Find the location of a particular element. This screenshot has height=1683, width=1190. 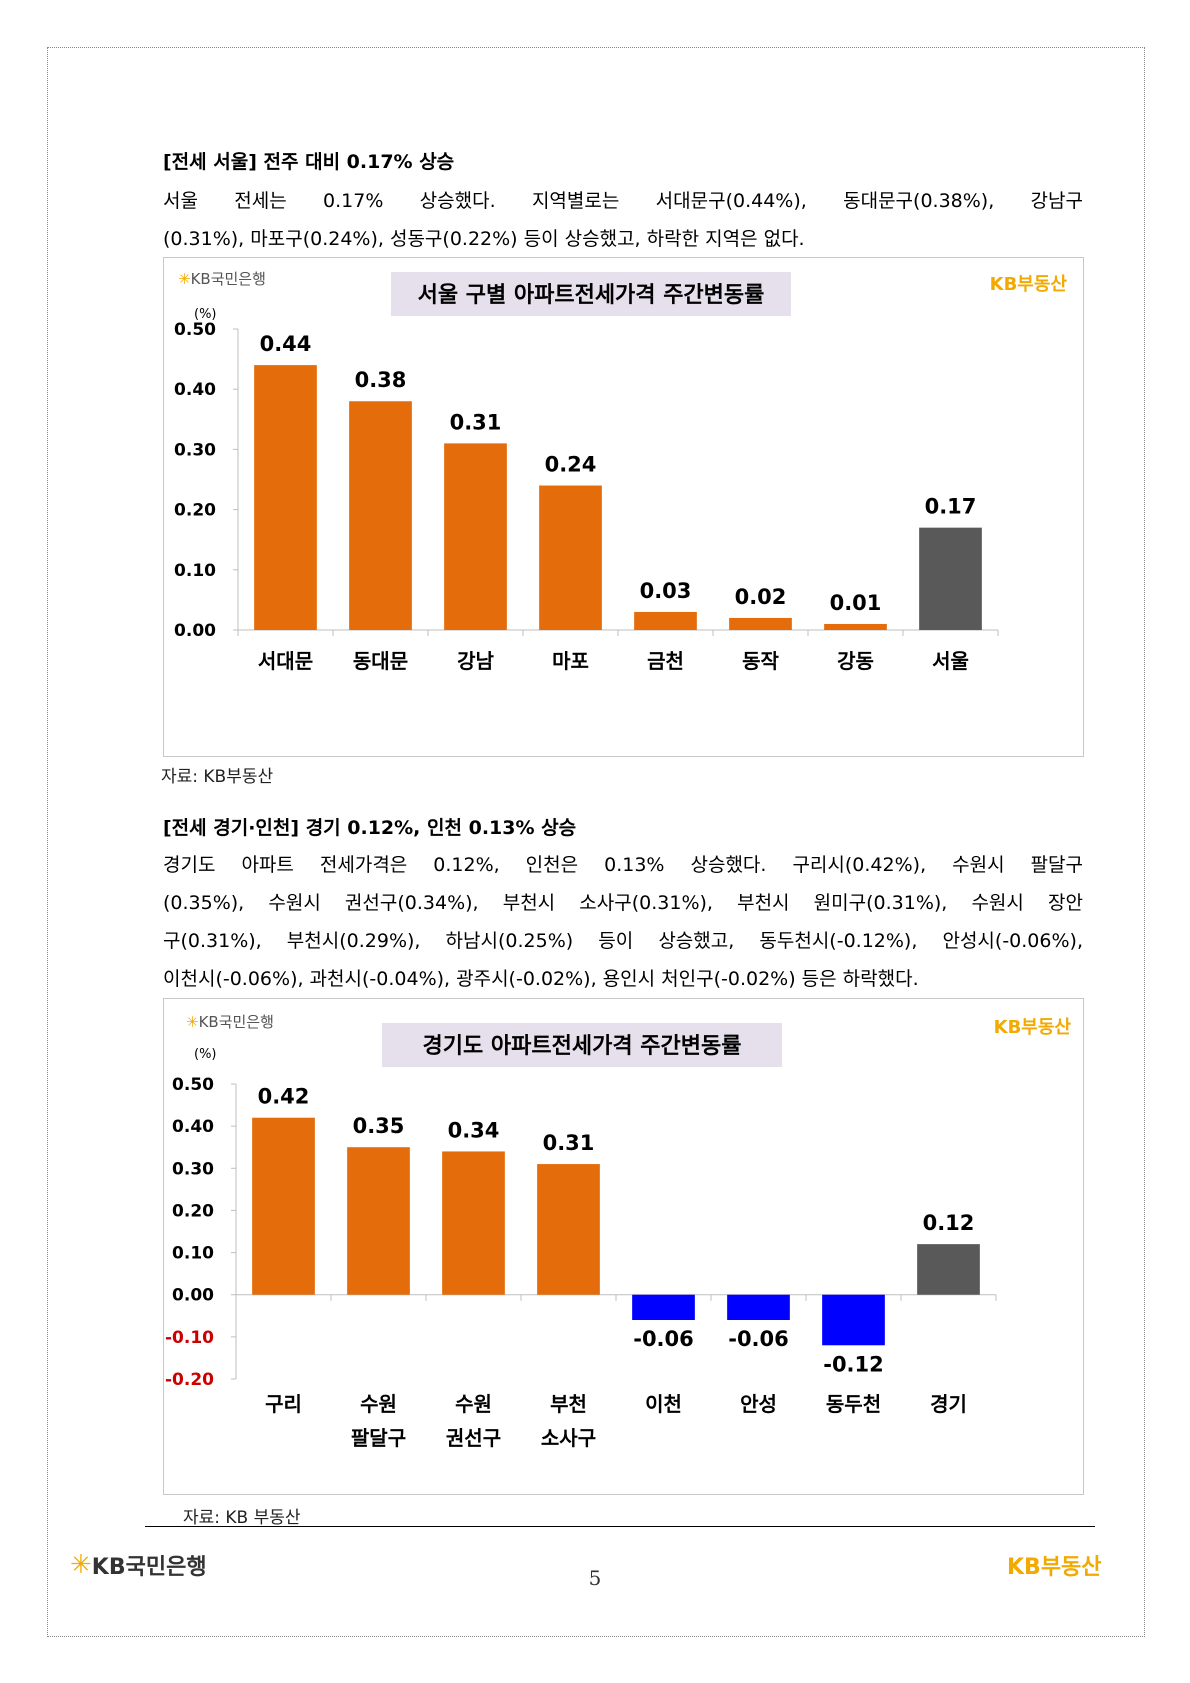

category-label: 팔달구 is located at coordinates (378, 1438).